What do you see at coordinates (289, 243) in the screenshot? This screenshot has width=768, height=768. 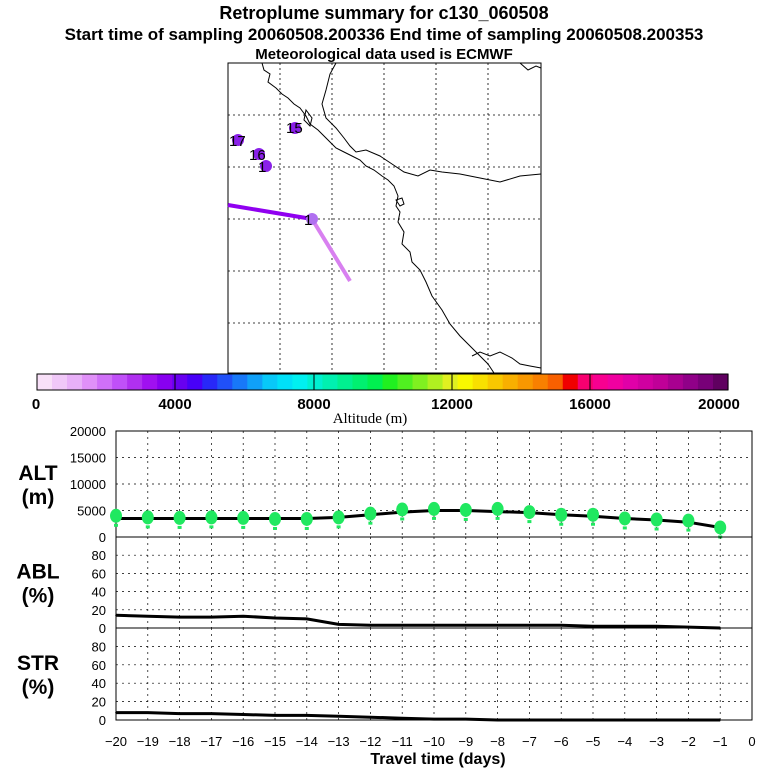 I see `trajectories` at bounding box center [289, 243].